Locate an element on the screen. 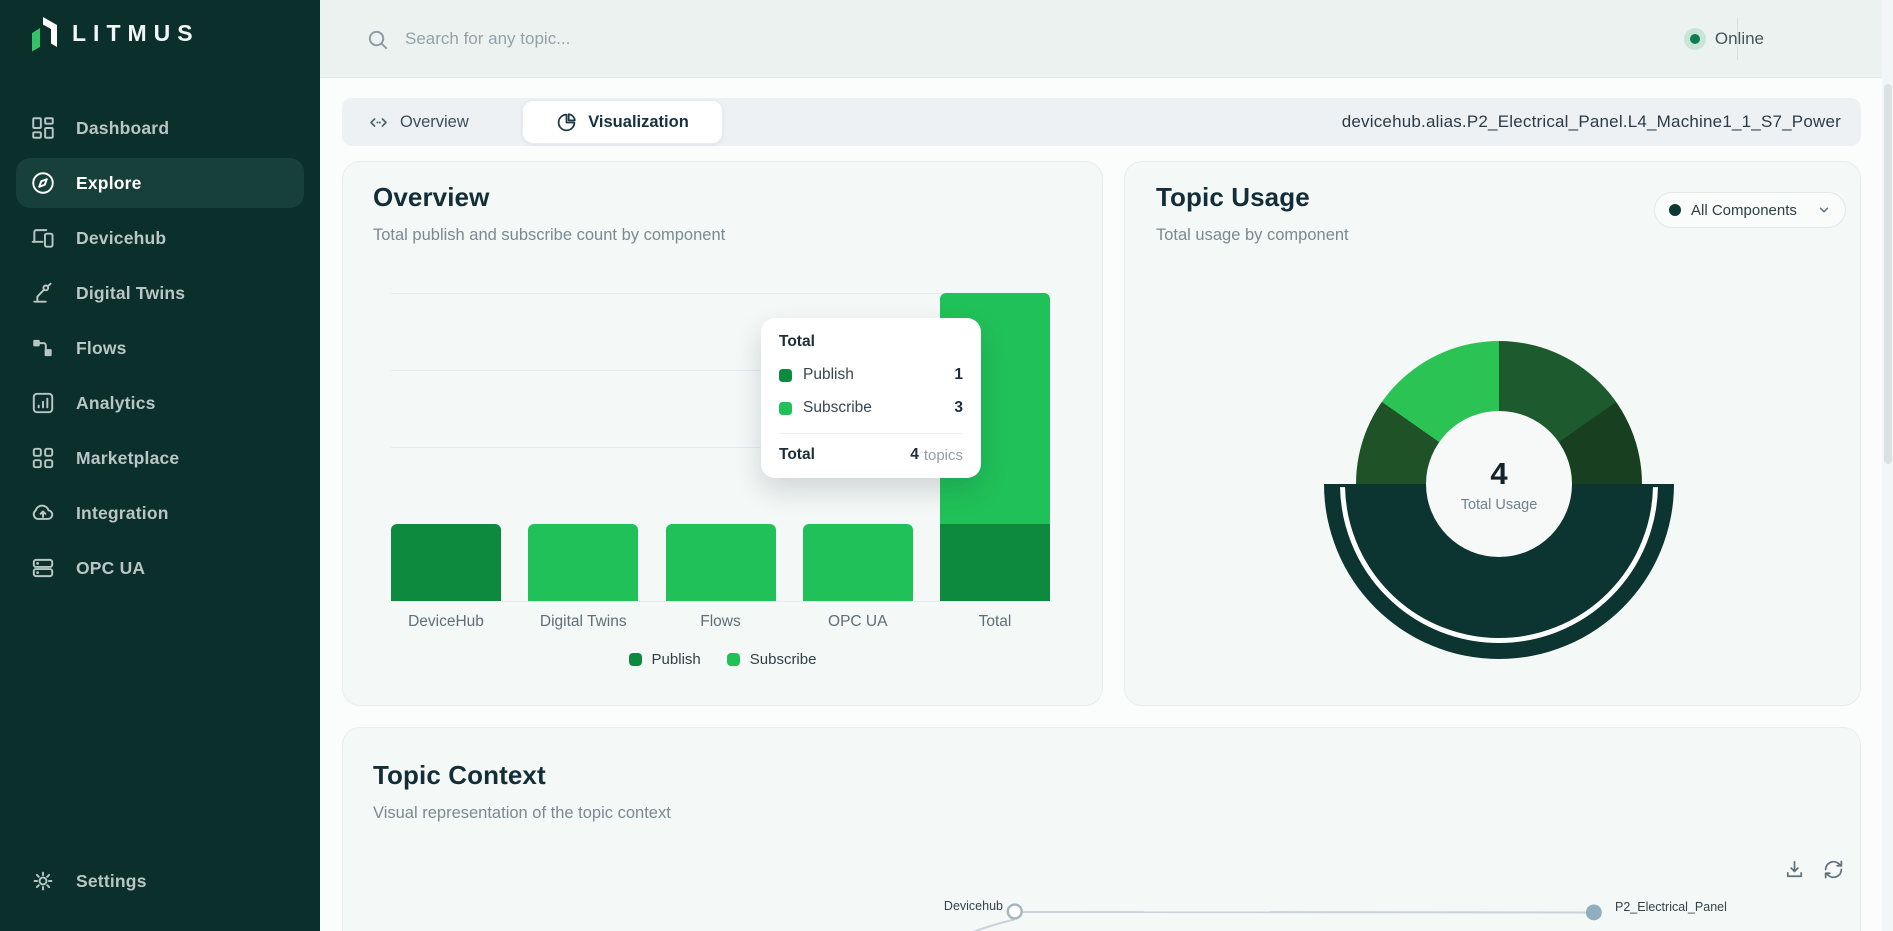  litmus-logo-icon is located at coordinates (44, 33).